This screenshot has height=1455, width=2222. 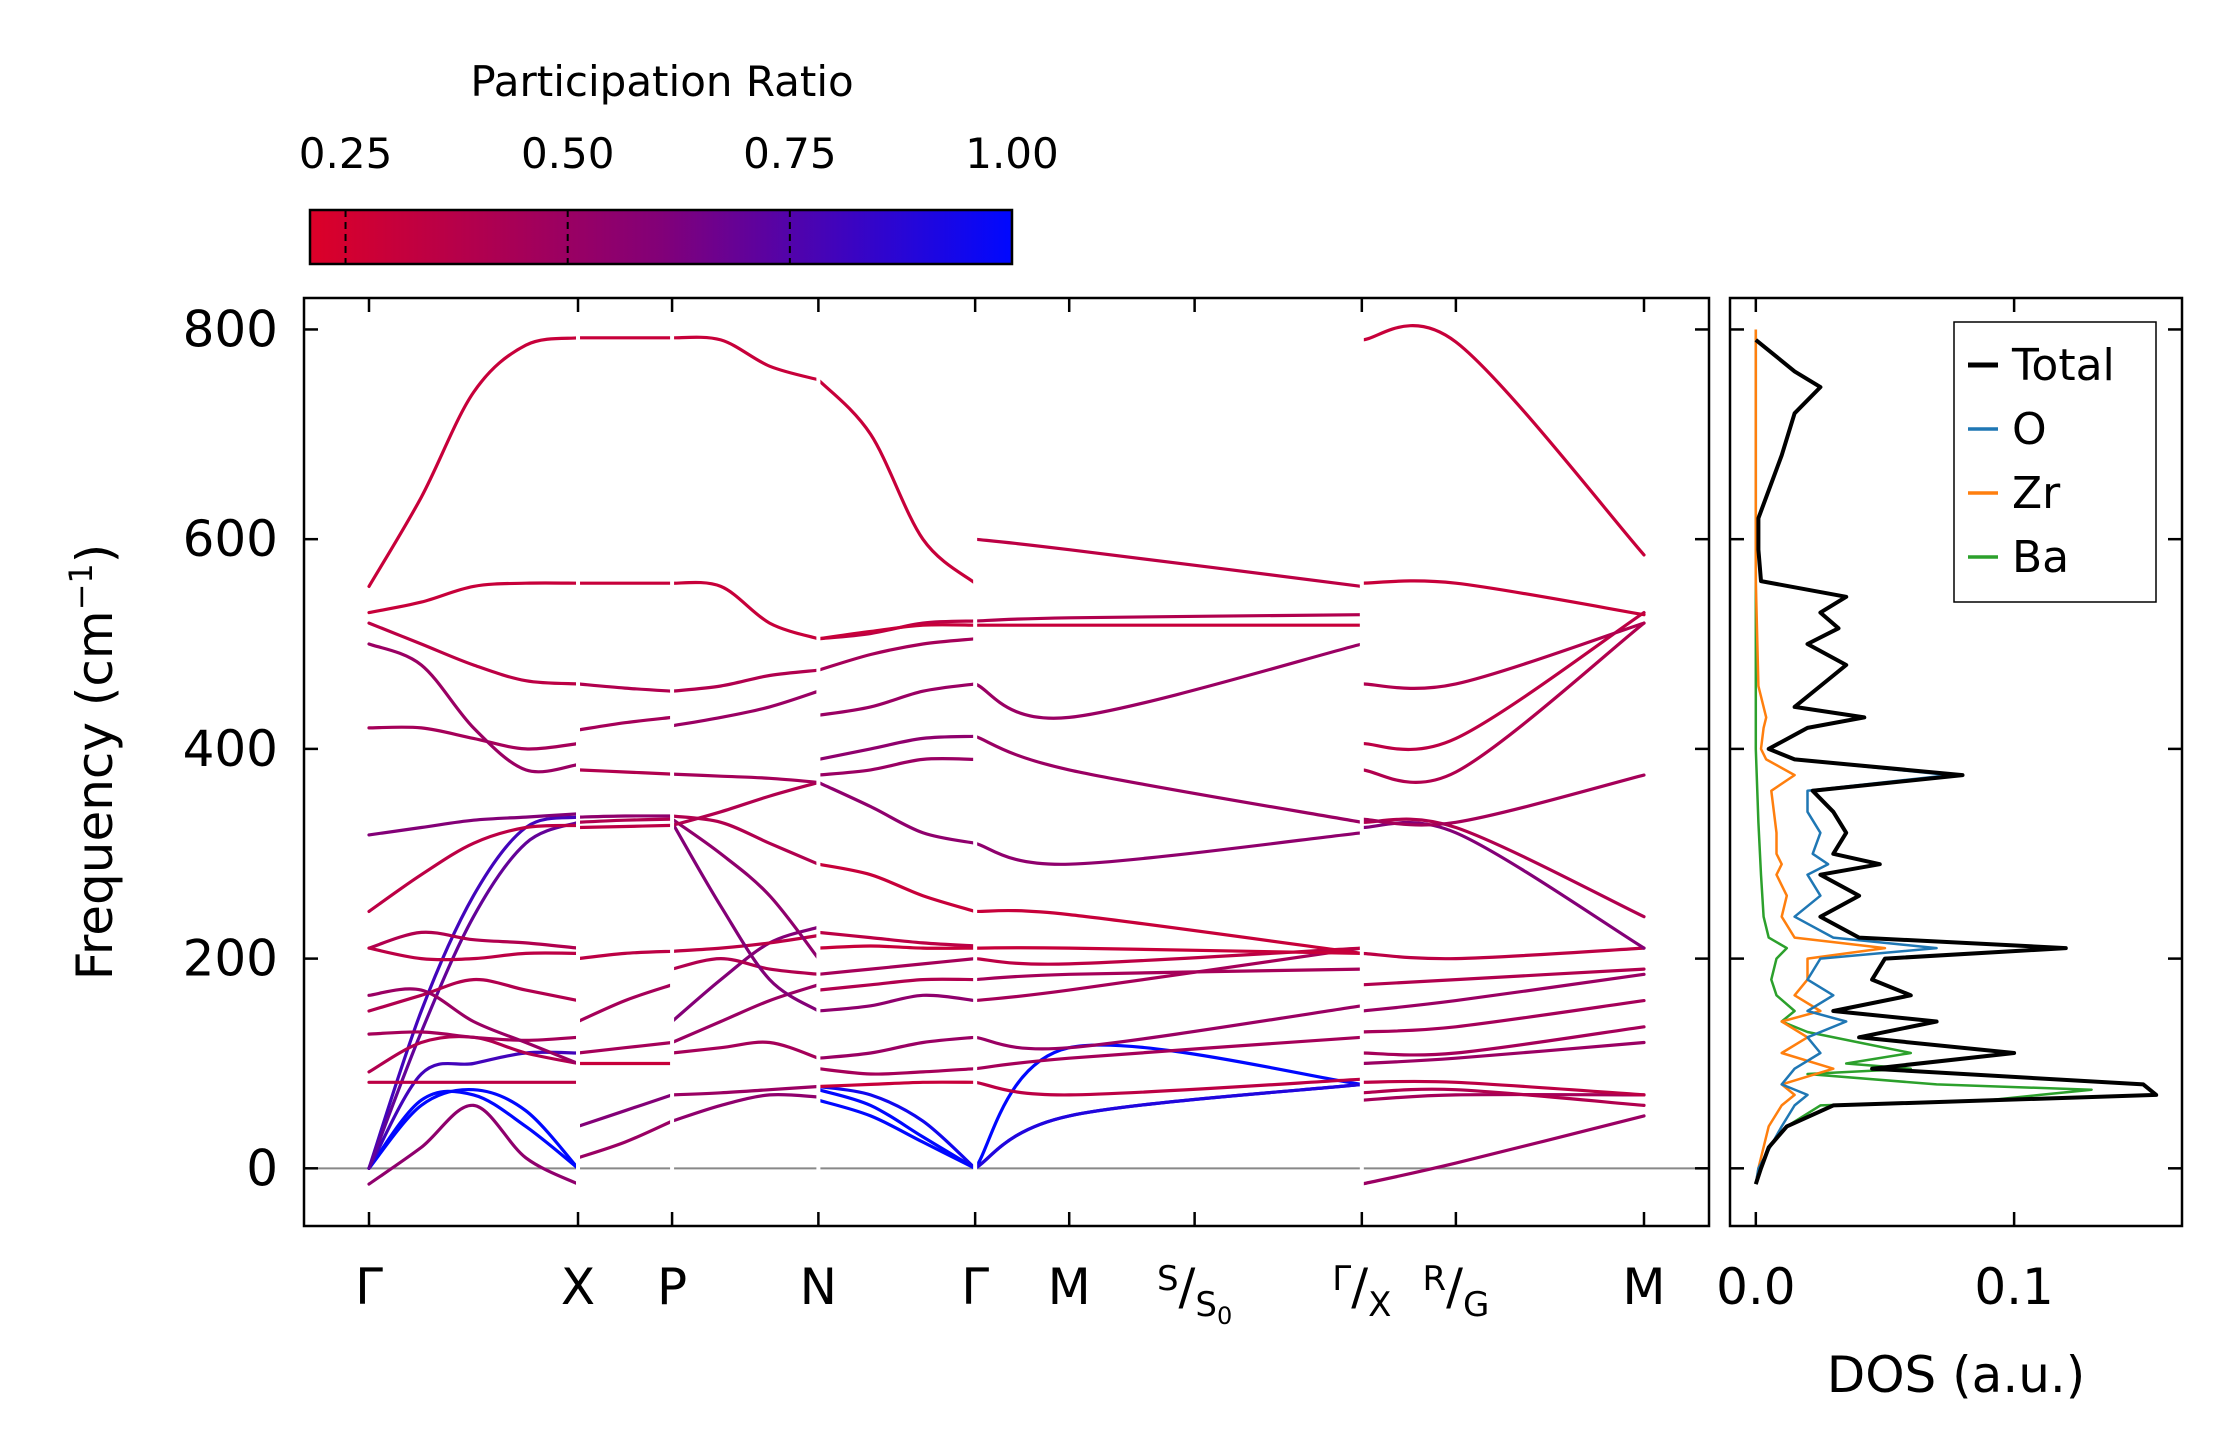 I want to click on legend-label-ba: Ba, so click(x=2040, y=557).